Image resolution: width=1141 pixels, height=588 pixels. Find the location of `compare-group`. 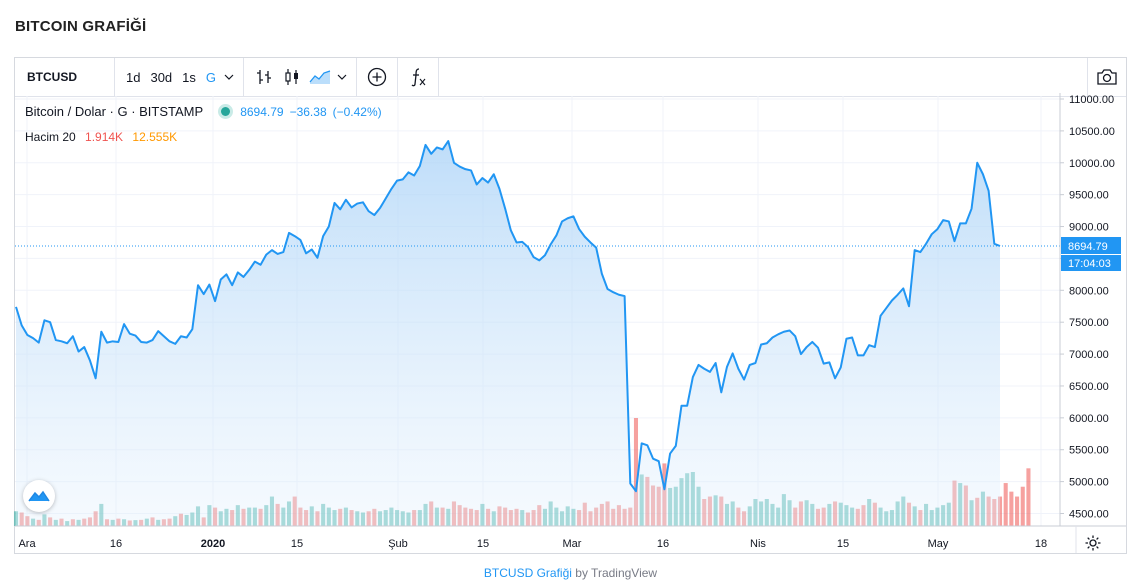

compare-group is located at coordinates (378, 77).